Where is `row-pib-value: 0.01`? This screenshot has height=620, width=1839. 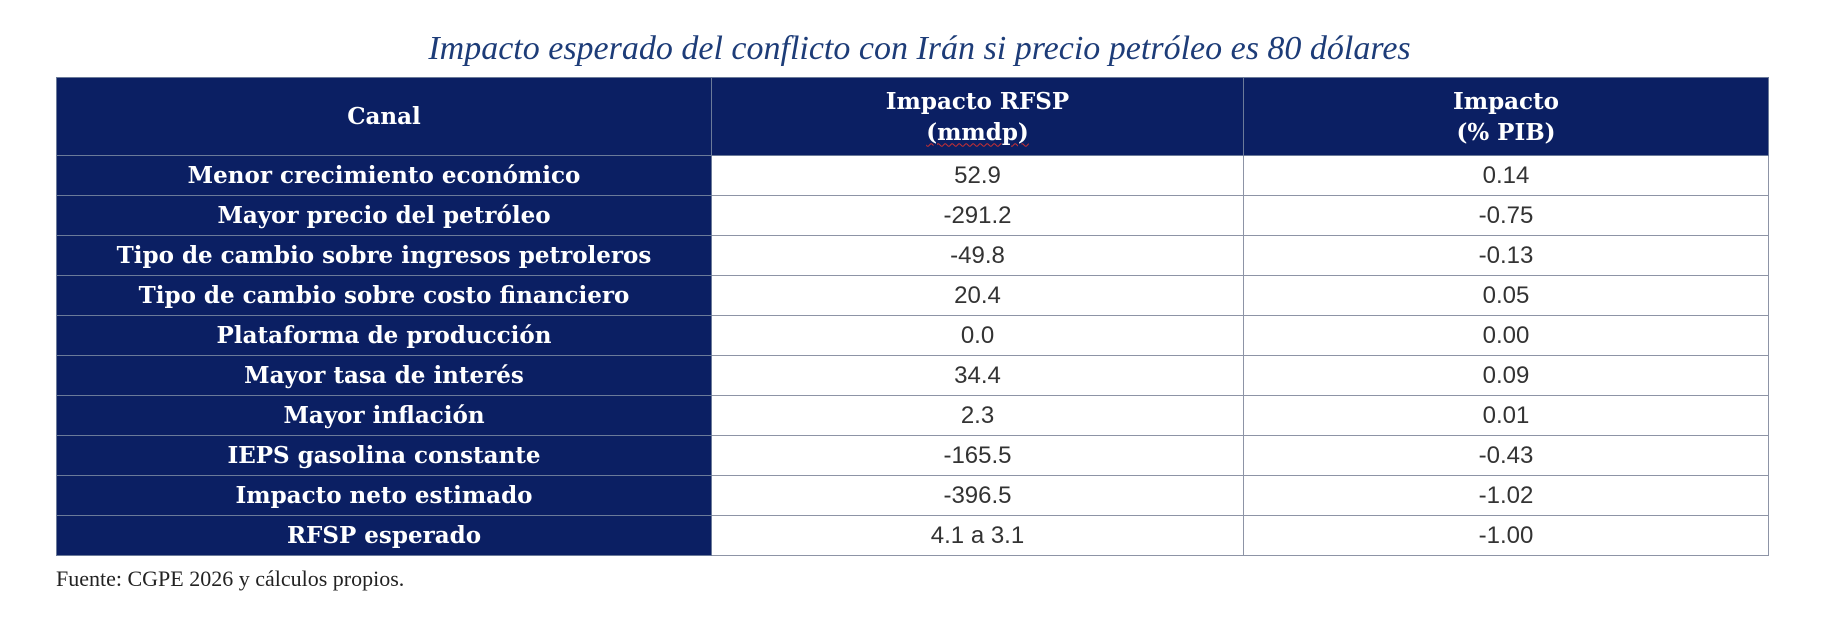 row-pib-value: 0.01 is located at coordinates (1506, 415).